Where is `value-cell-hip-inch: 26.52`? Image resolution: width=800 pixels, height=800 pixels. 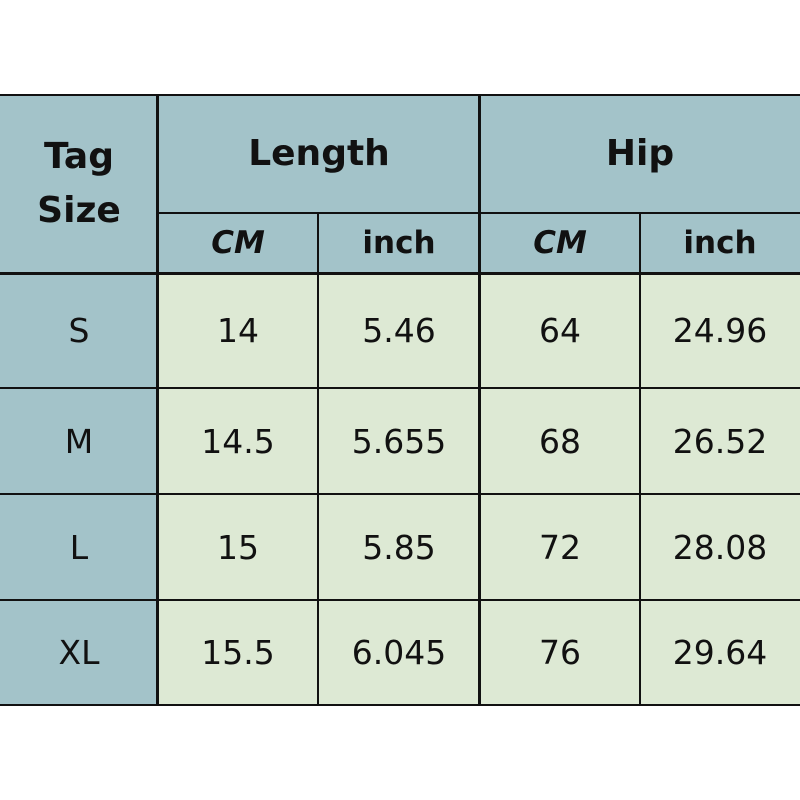 value-cell-hip-inch: 26.52 is located at coordinates (720, 441).